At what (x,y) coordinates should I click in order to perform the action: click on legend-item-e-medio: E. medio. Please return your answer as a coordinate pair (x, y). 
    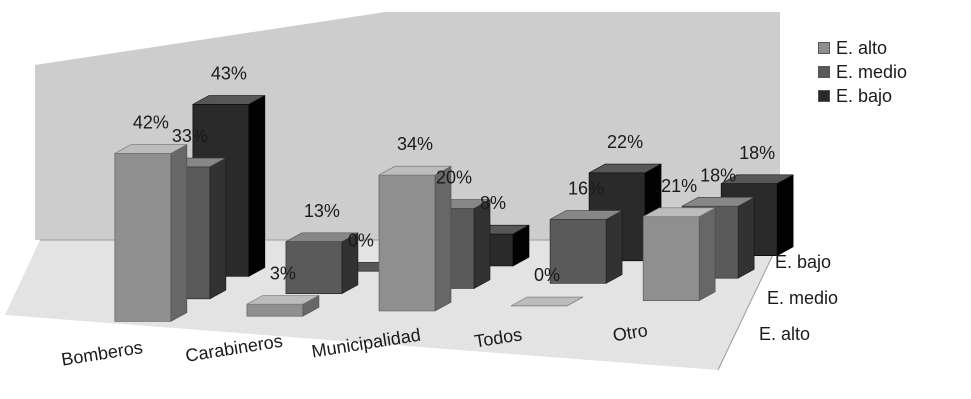
    Looking at the image, I should click on (862, 72).